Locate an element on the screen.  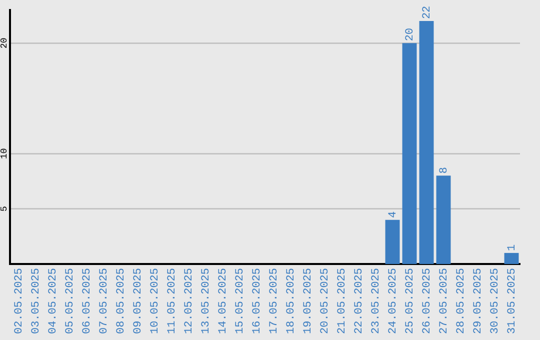
x-tick-label: 27.05.2025 is located at coordinates (444, 301).